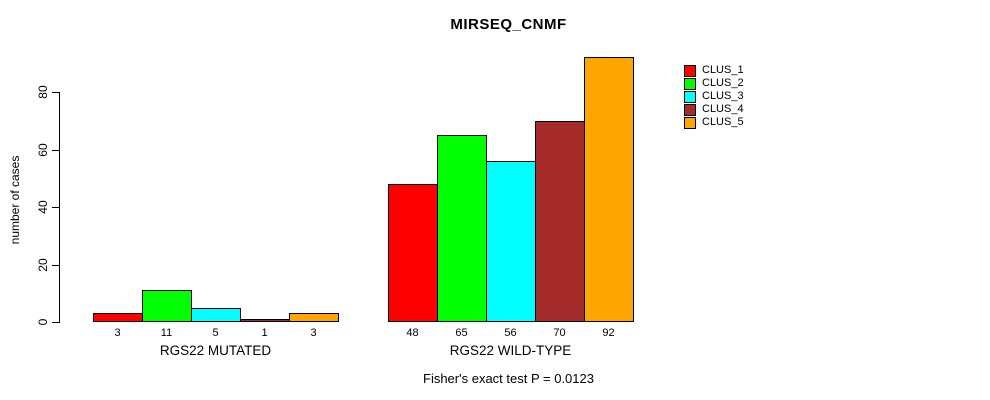  What do you see at coordinates (508, 378) in the screenshot?
I see `annotation-text: Fisher's exact test P = 0.0123` at bounding box center [508, 378].